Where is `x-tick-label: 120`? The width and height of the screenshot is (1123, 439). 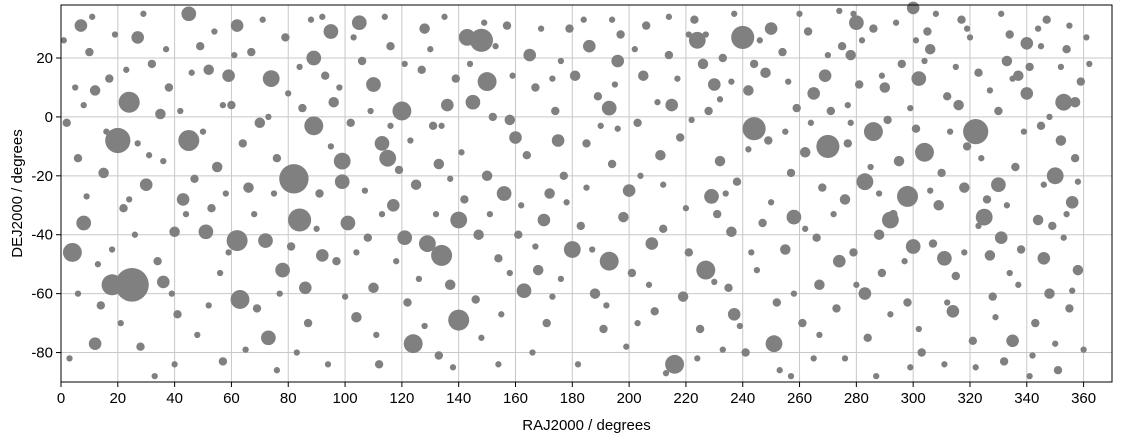
x-tick-label: 120 is located at coordinates (401, 398).